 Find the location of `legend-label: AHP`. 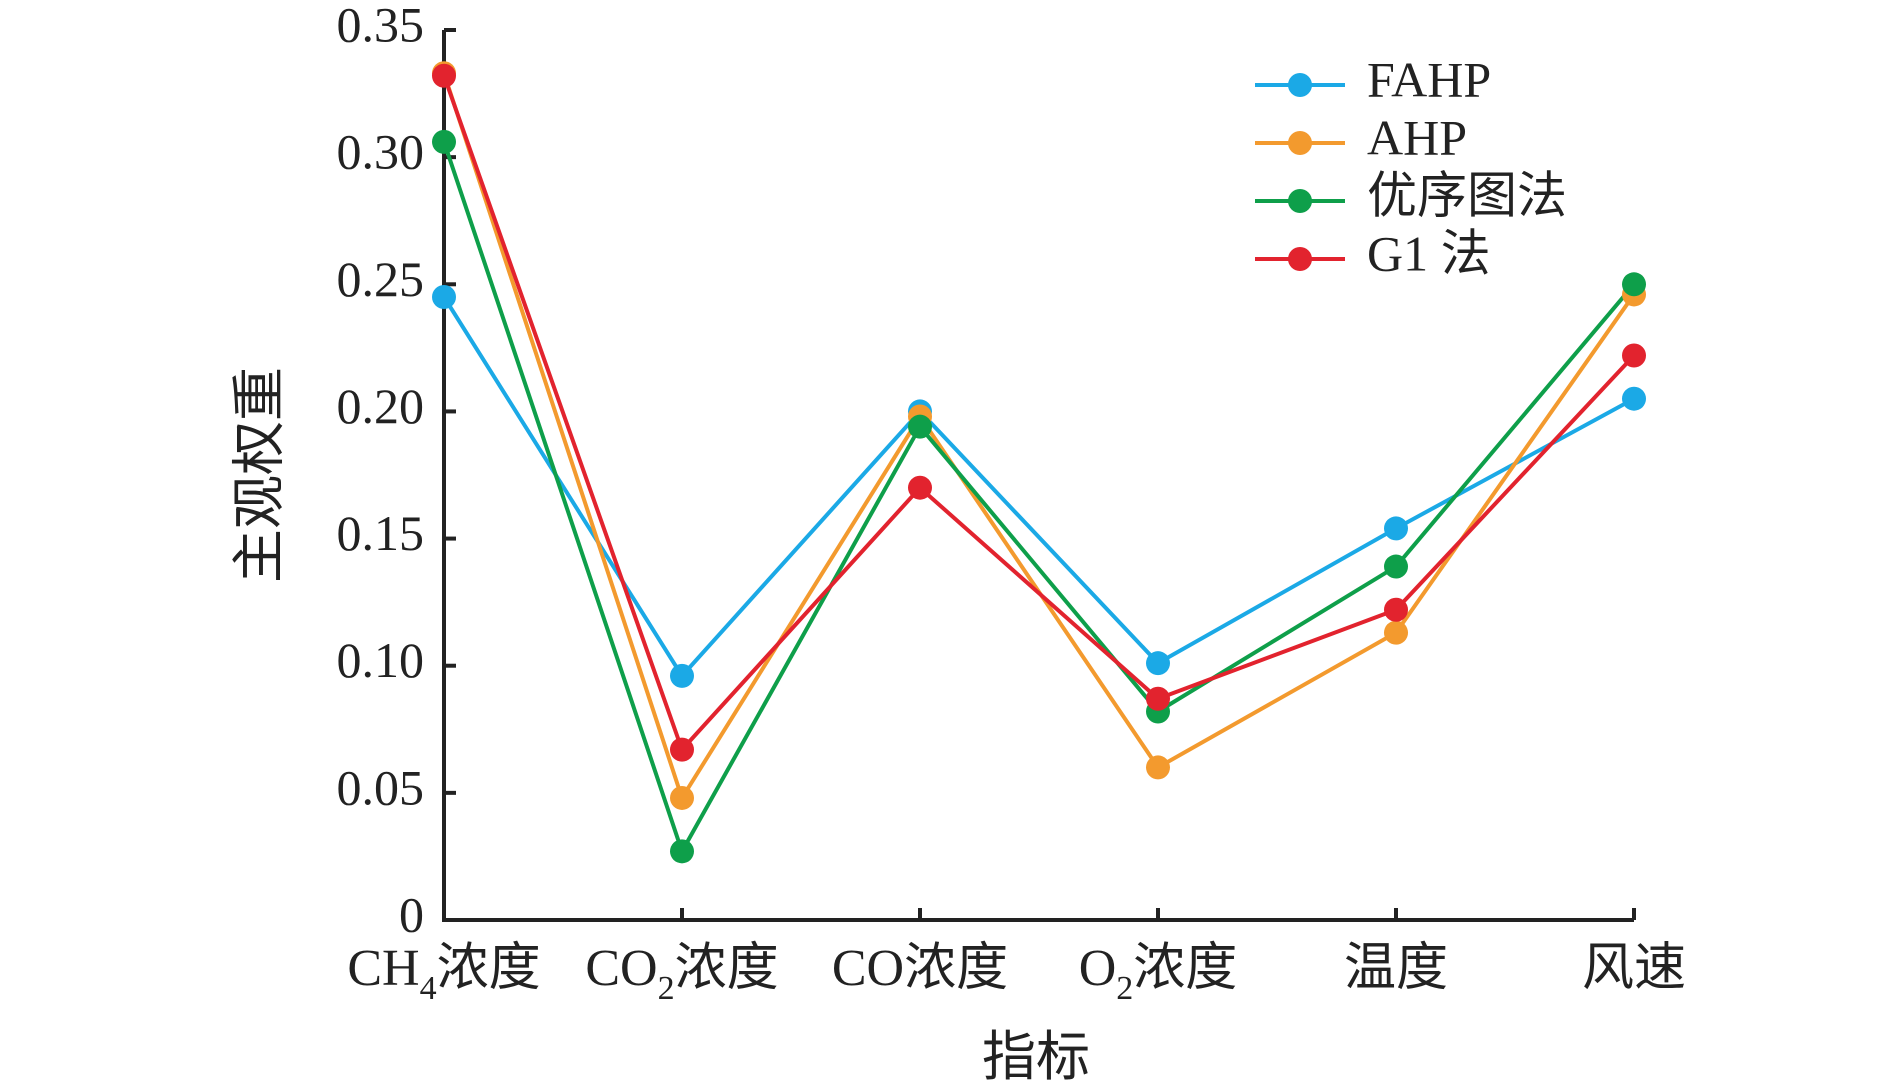

legend-label: AHP is located at coordinates (1417, 137).